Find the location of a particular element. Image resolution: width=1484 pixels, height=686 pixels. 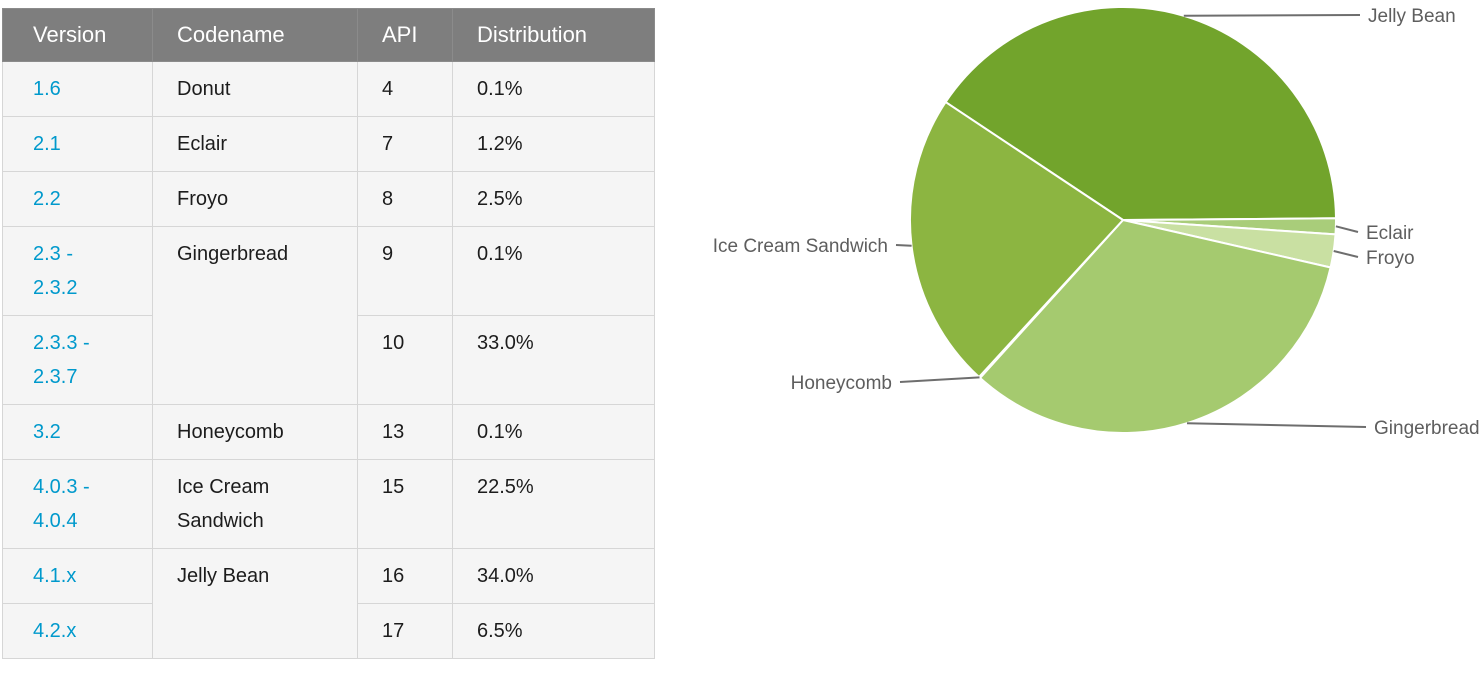

leader-line-froyo is located at coordinates (1346, 254).